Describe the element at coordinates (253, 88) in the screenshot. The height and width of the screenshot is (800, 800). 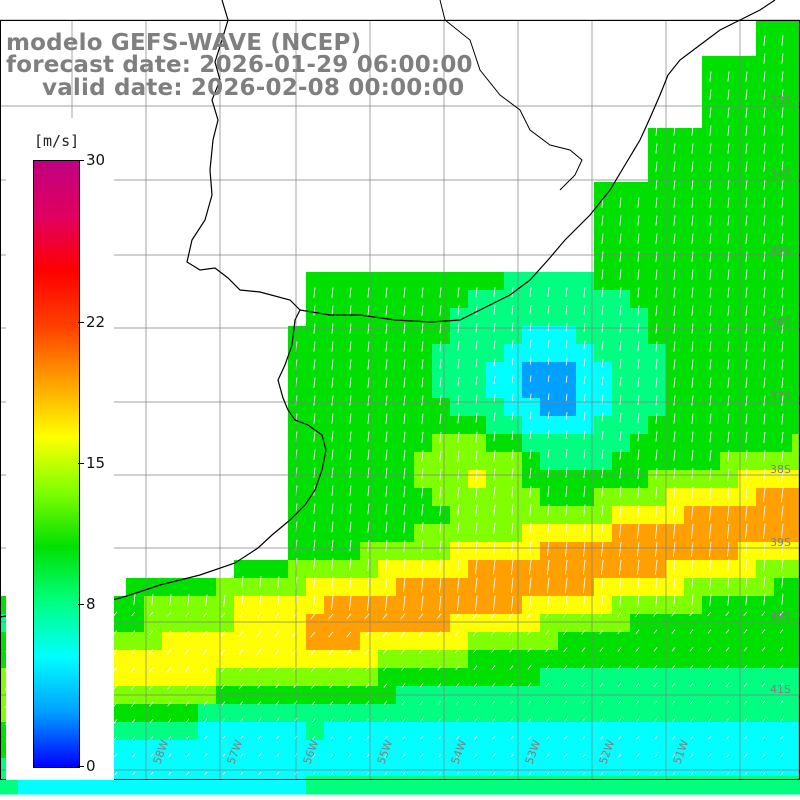
I see `title-valid-date: valid date: 2026-02-08 00:00:00` at that location.